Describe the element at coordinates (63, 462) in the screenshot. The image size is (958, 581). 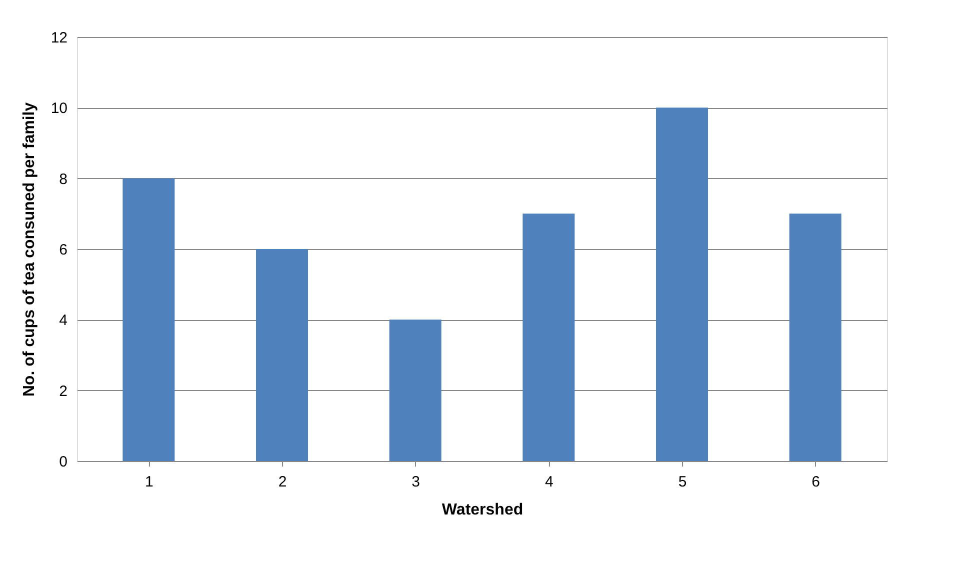
I see `y-tick-label: 0` at that location.